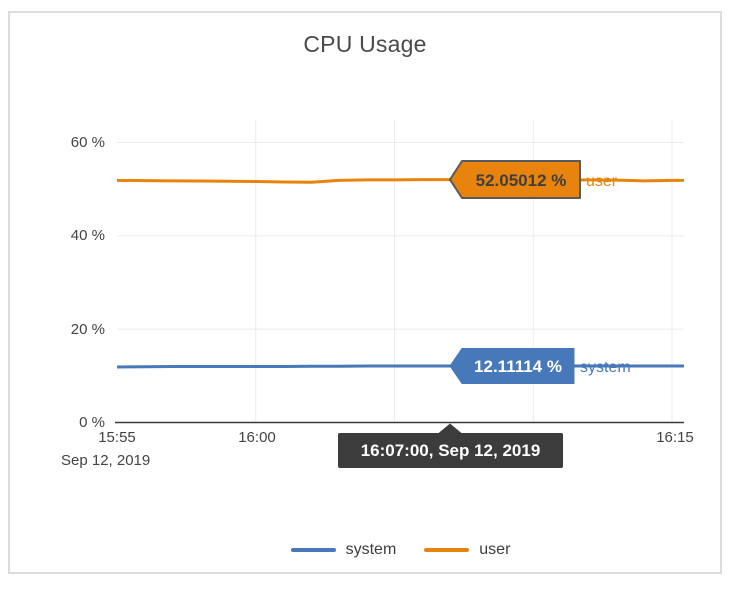 The width and height of the screenshot is (737, 591). Describe the element at coordinates (106, 460) in the screenshot. I see `x-axis-date-label: Sep 12, 2019` at that location.